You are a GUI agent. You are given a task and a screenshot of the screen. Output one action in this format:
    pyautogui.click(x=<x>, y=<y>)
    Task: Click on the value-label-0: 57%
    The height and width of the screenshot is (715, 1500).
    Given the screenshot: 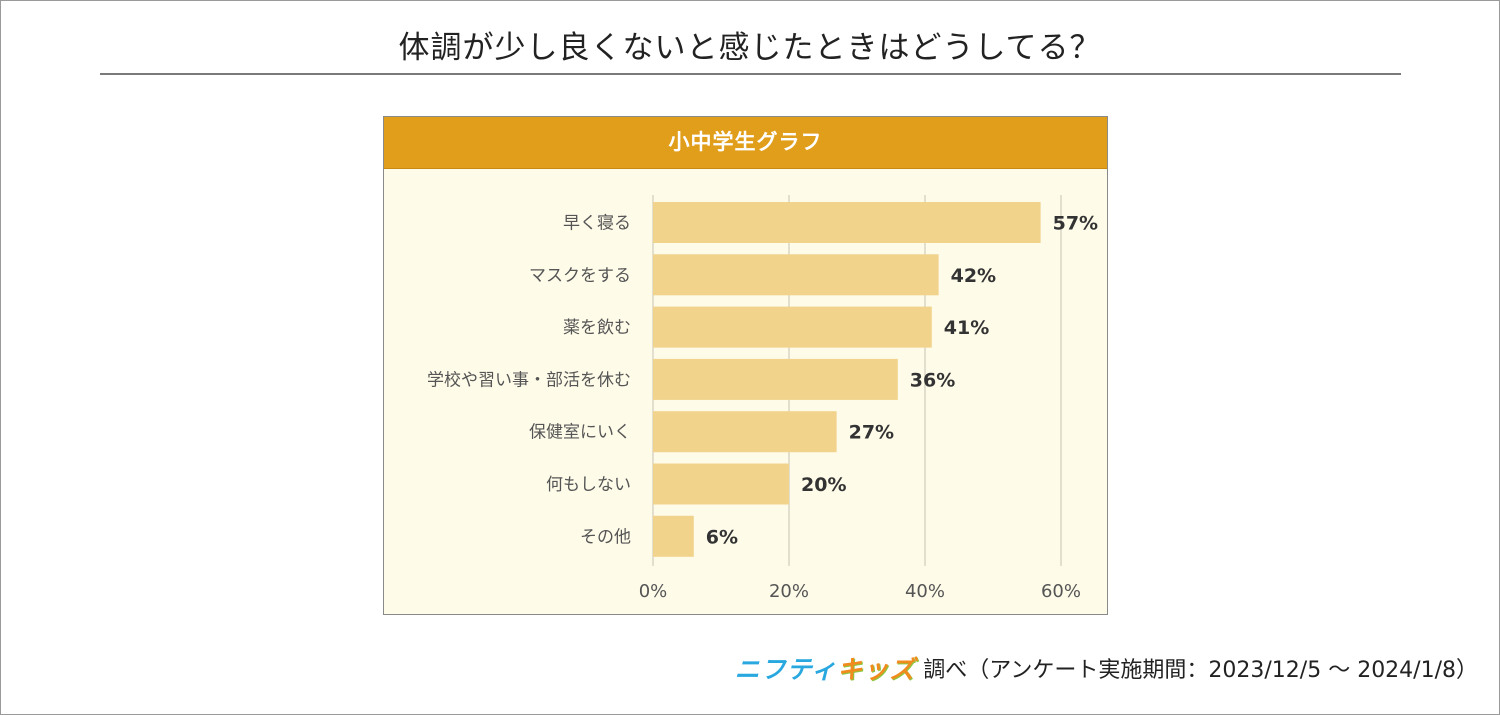 What is the action you would take?
    pyautogui.click(x=1075, y=224)
    